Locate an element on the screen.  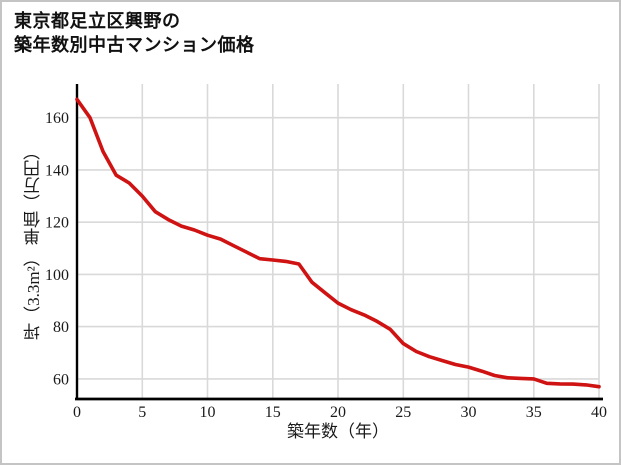
x-tick-label: 0 is located at coordinates (77, 412).